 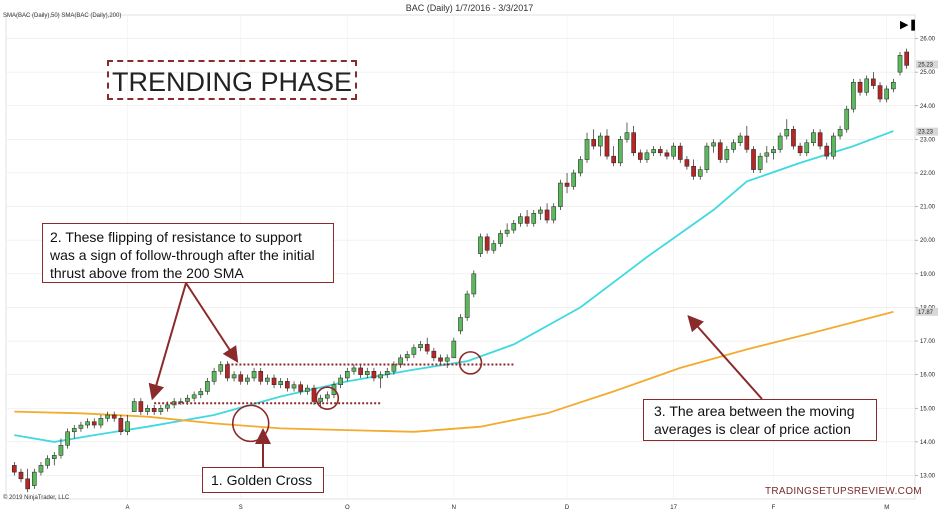 What do you see at coordinates (928, 476) in the screenshot?
I see `y-tick-label: 13.00` at bounding box center [928, 476].